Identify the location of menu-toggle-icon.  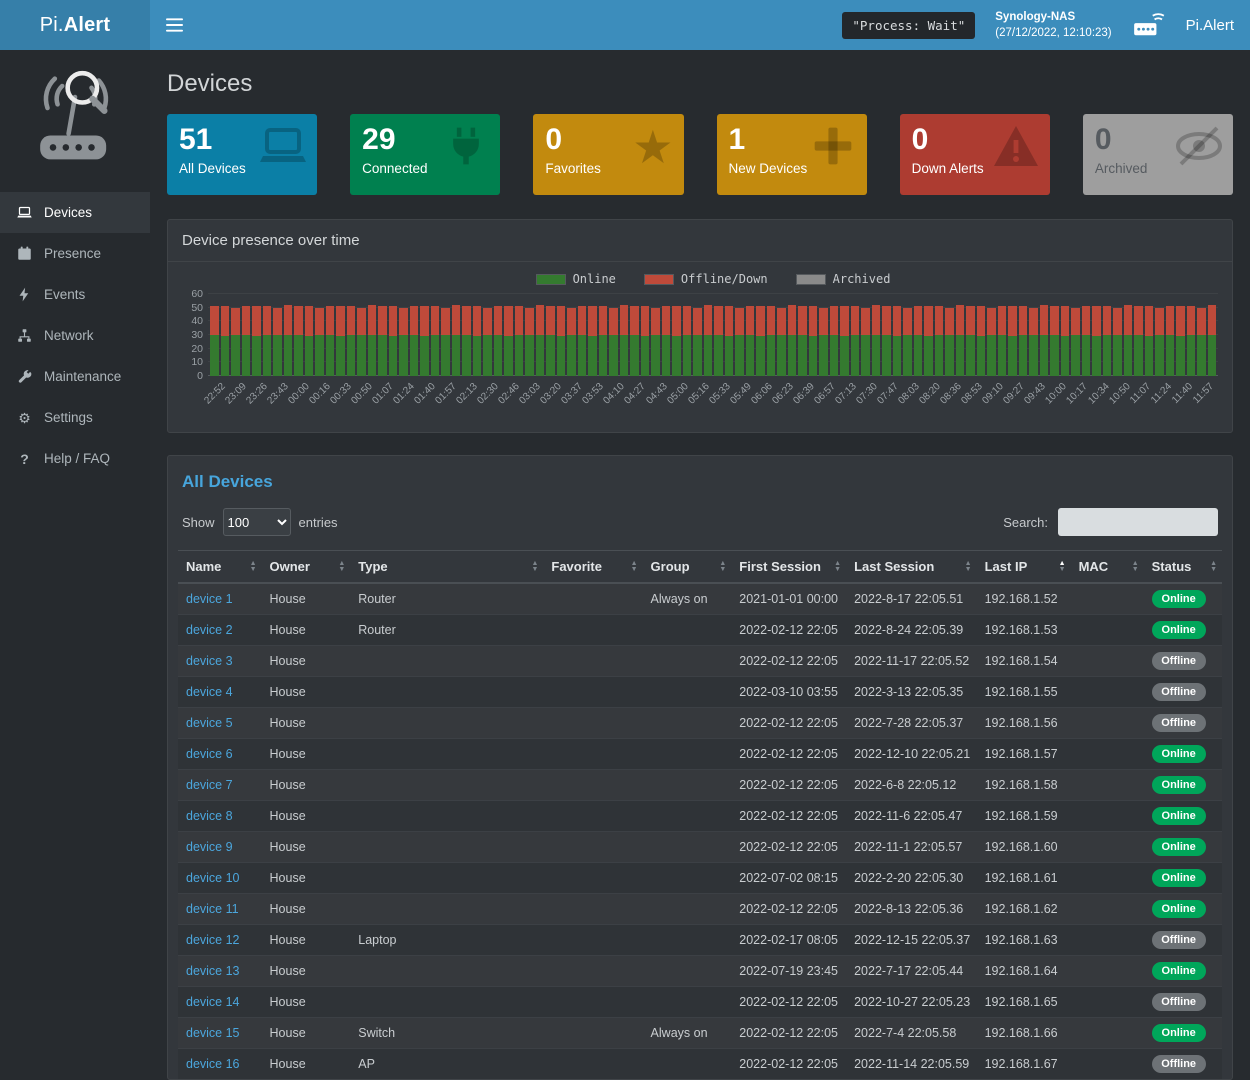
(174, 25).